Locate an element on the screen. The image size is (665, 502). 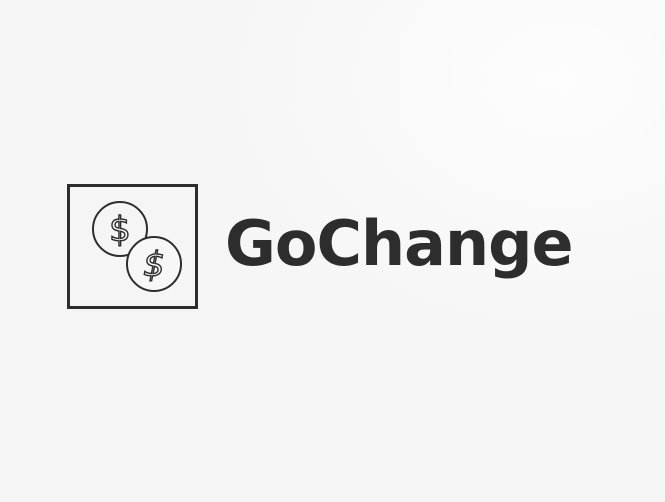
logo-emblem-frame: $ $ is located at coordinates (132, 246).